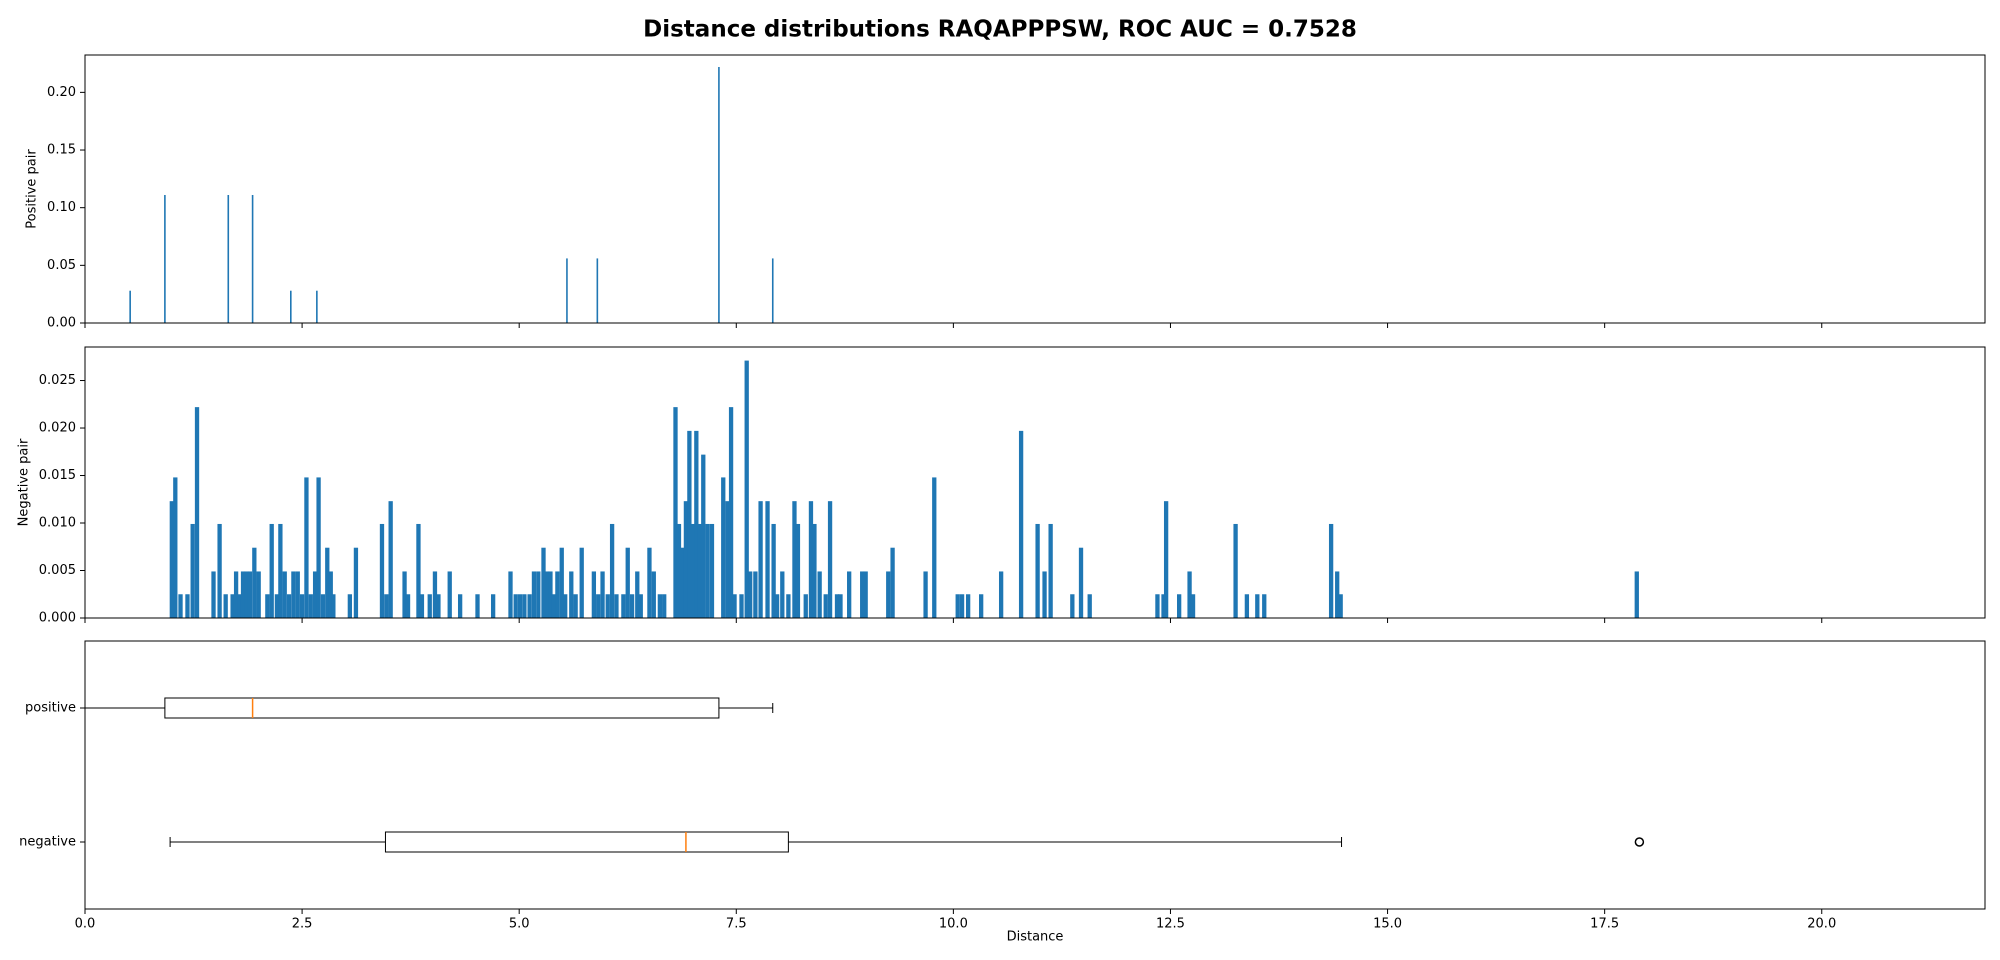 This screenshot has height=960, width=2000. What do you see at coordinates (32, 189) in the screenshot?
I see `y-axis-label: Positive pair` at bounding box center [32, 189].